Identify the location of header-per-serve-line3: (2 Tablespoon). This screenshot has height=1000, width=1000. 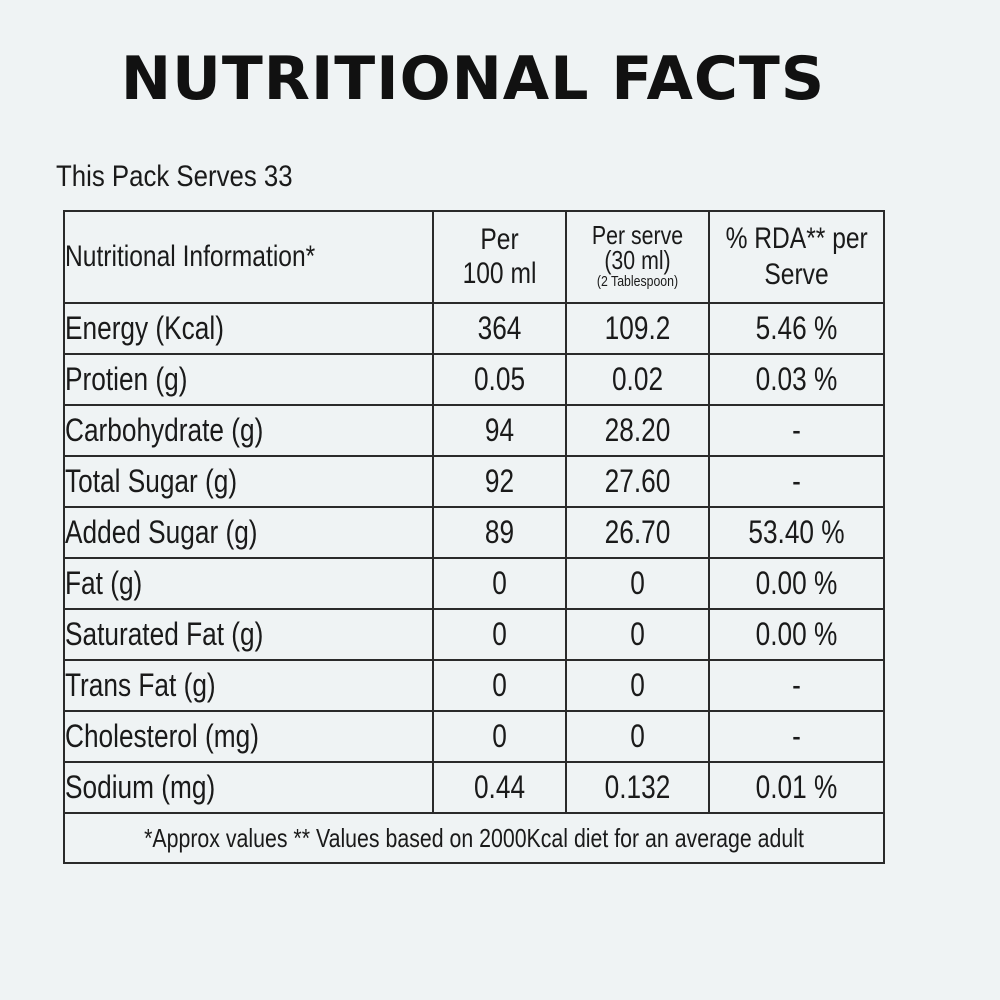
(637, 281).